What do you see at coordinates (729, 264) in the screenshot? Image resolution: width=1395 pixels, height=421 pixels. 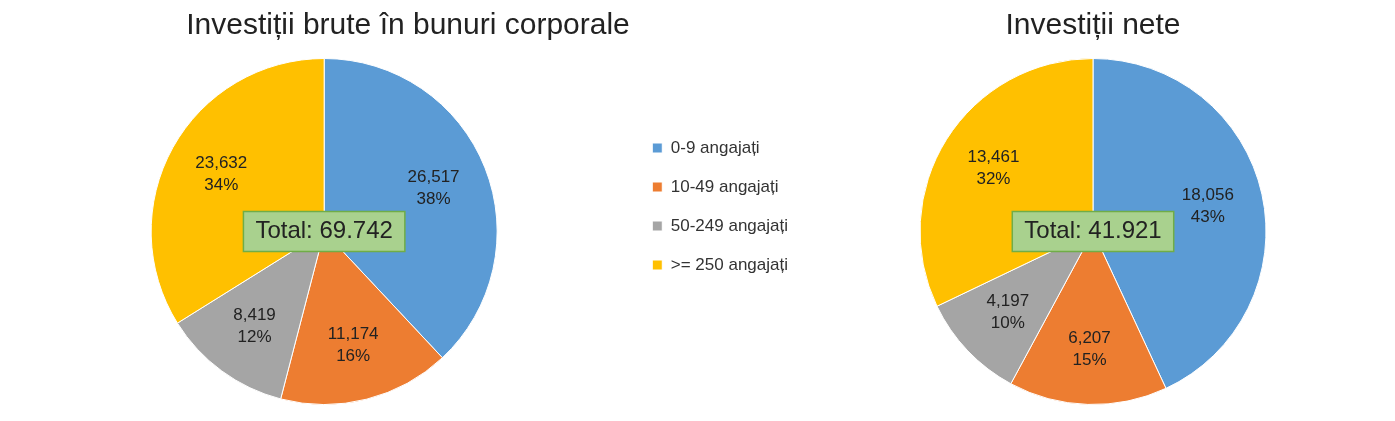 I see `legend-label: >= 250 angajați` at bounding box center [729, 264].